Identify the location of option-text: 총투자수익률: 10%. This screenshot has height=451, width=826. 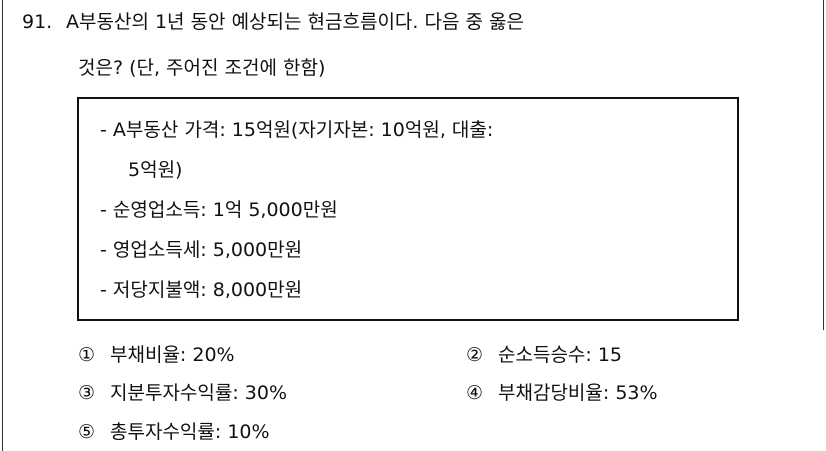
(190, 432).